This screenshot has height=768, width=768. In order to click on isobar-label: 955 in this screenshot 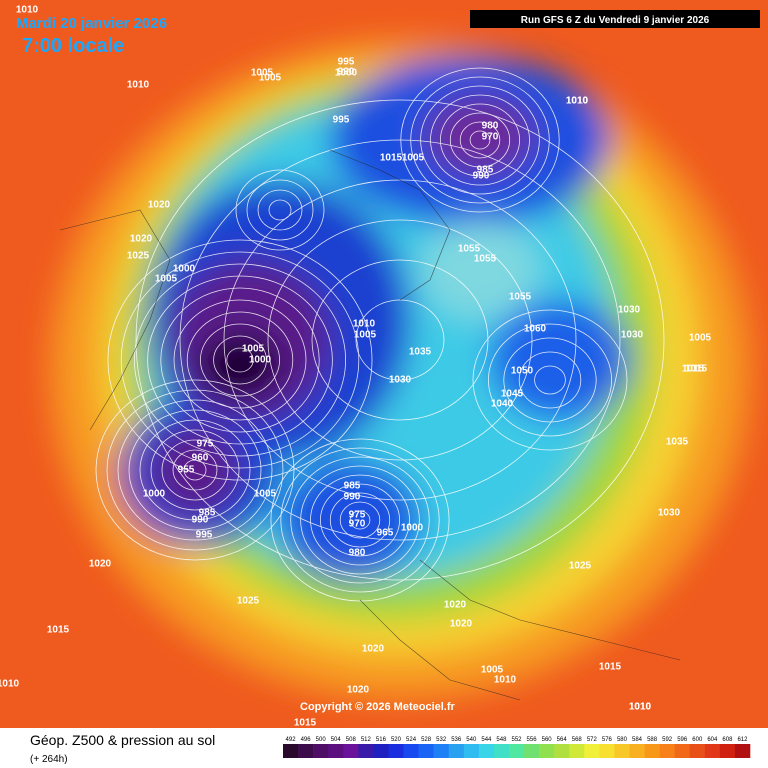, I will do `click(186, 470)`.